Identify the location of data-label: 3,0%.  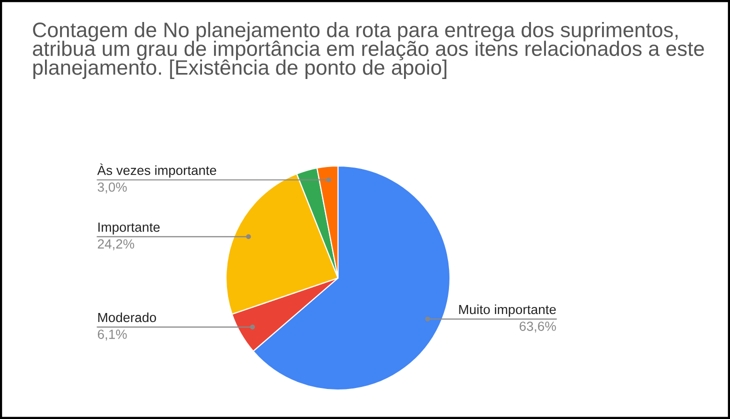
(112, 188).